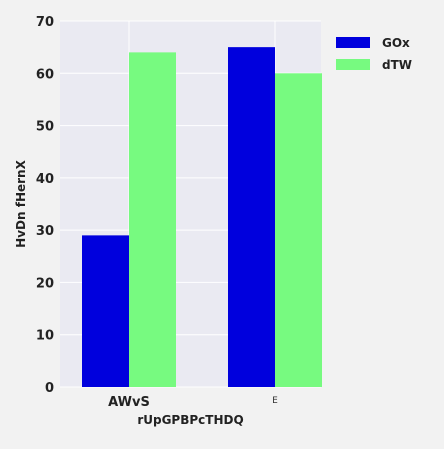 This screenshot has height=449, width=444. What do you see at coordinates (45, 74) in the screenshot?
I see `y-tick-label-6: 60` at bounding box center [45, 74].